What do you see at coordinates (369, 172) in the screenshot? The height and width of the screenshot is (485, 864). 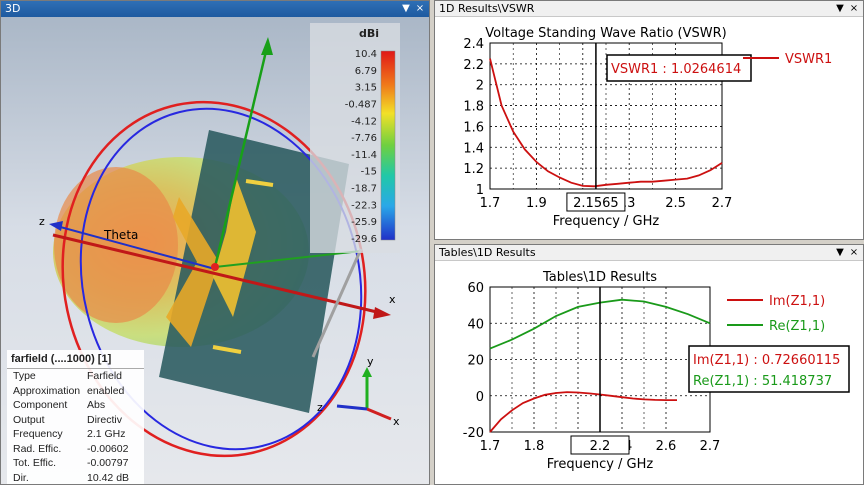 I see `colorbar-tick-label: -15` at bounding box center [369, 172].